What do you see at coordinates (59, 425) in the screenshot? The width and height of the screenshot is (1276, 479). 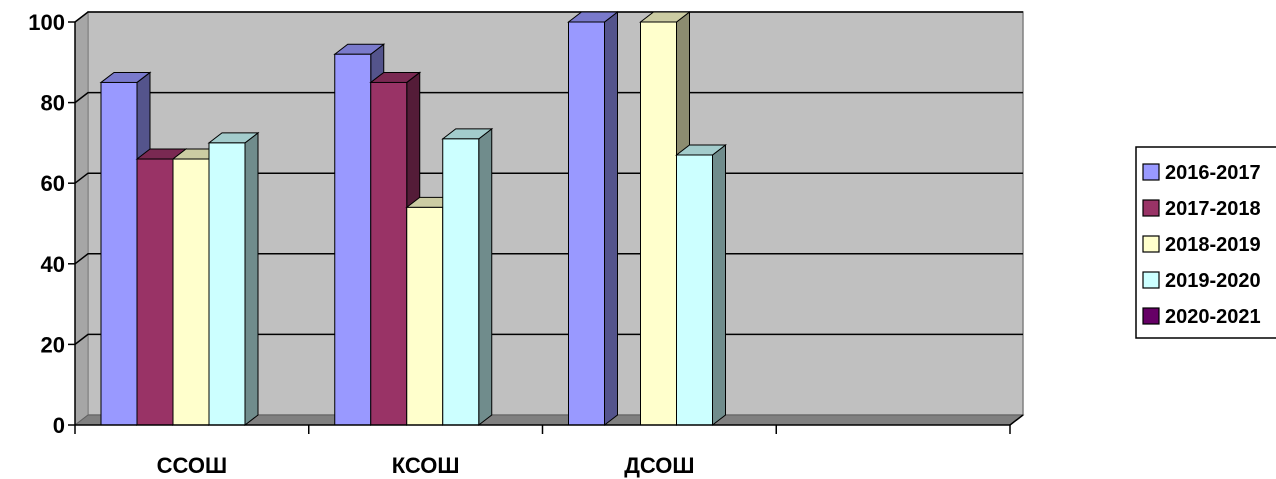 I see `y-tick-label: 0` at bounding box center [59, 425].